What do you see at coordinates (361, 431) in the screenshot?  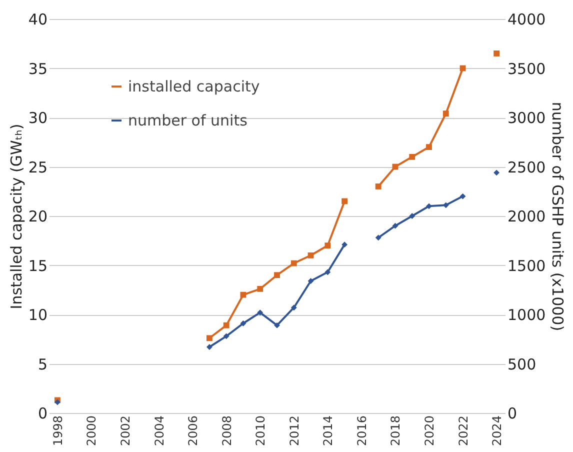 I see `x-tick-label: 2016` at bounding box center [361, 431].